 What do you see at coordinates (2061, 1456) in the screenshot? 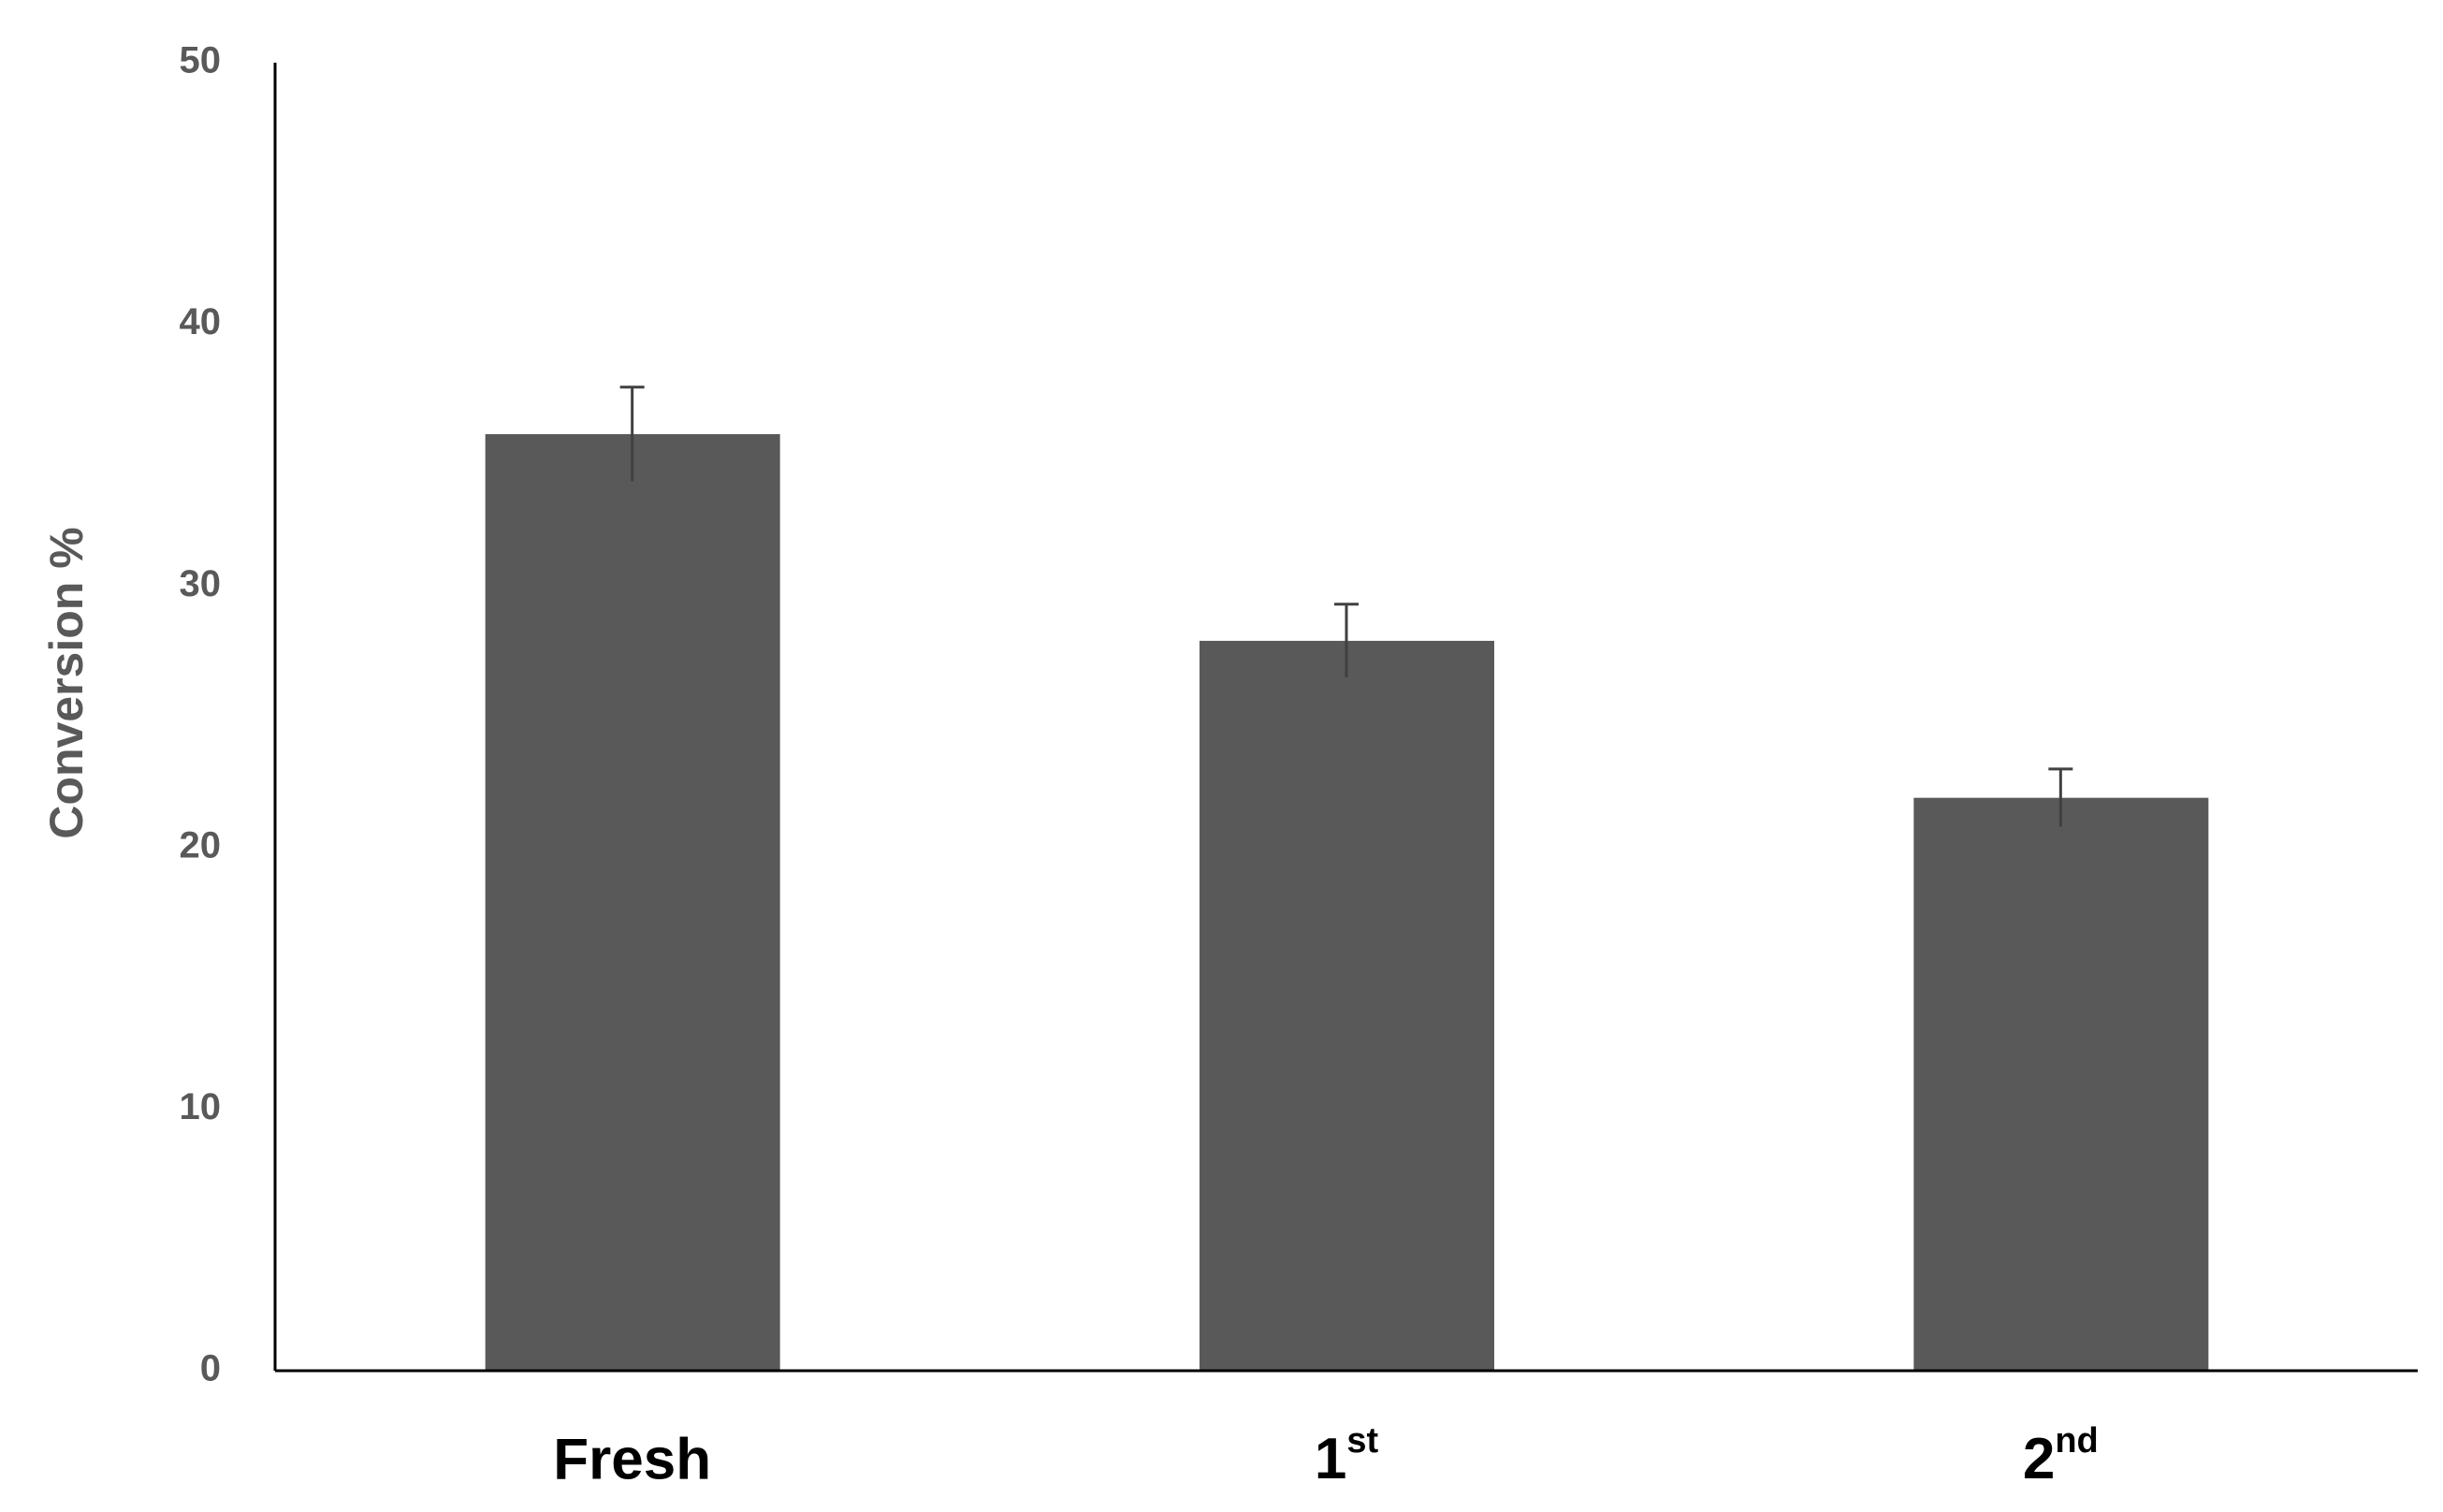
I see `x-tick-label: 2nd` at bounding box center [2061, 1456].